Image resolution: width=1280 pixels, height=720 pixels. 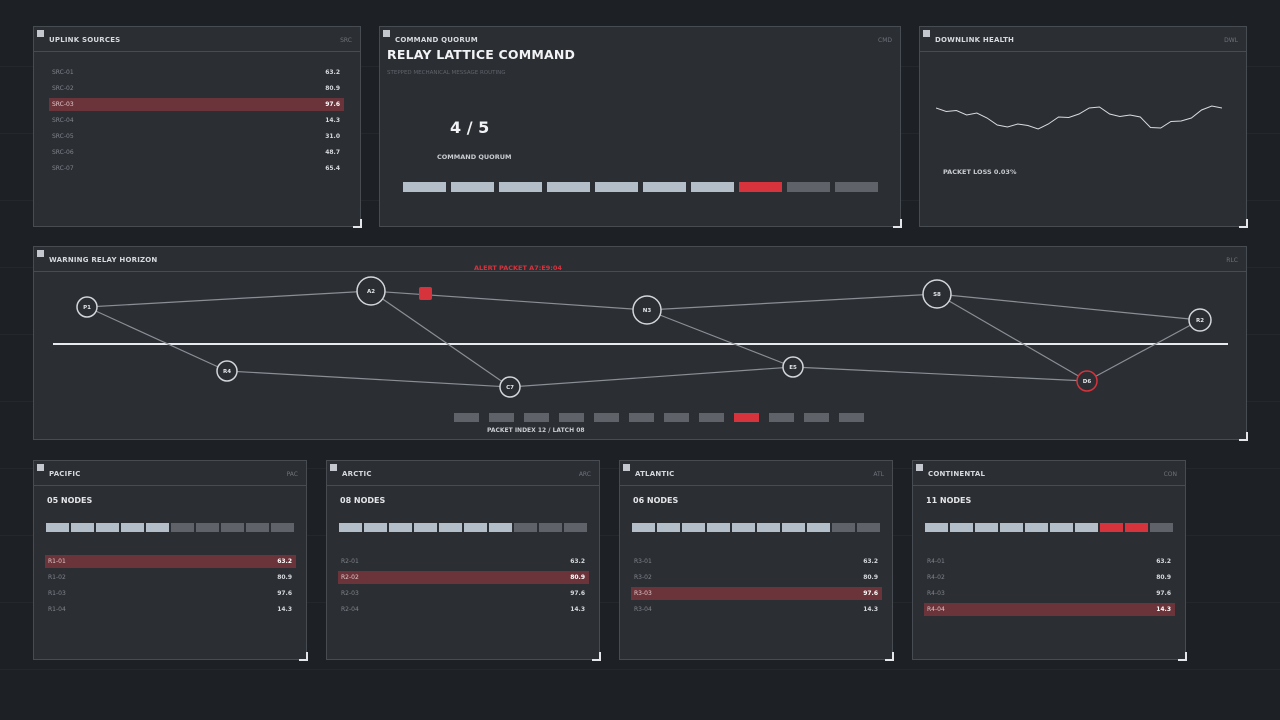 What do you see at coordinates (196, 88) in the screenshot?
I see `list-item: SRC-02 80.9` at bounding box center [196, 88].